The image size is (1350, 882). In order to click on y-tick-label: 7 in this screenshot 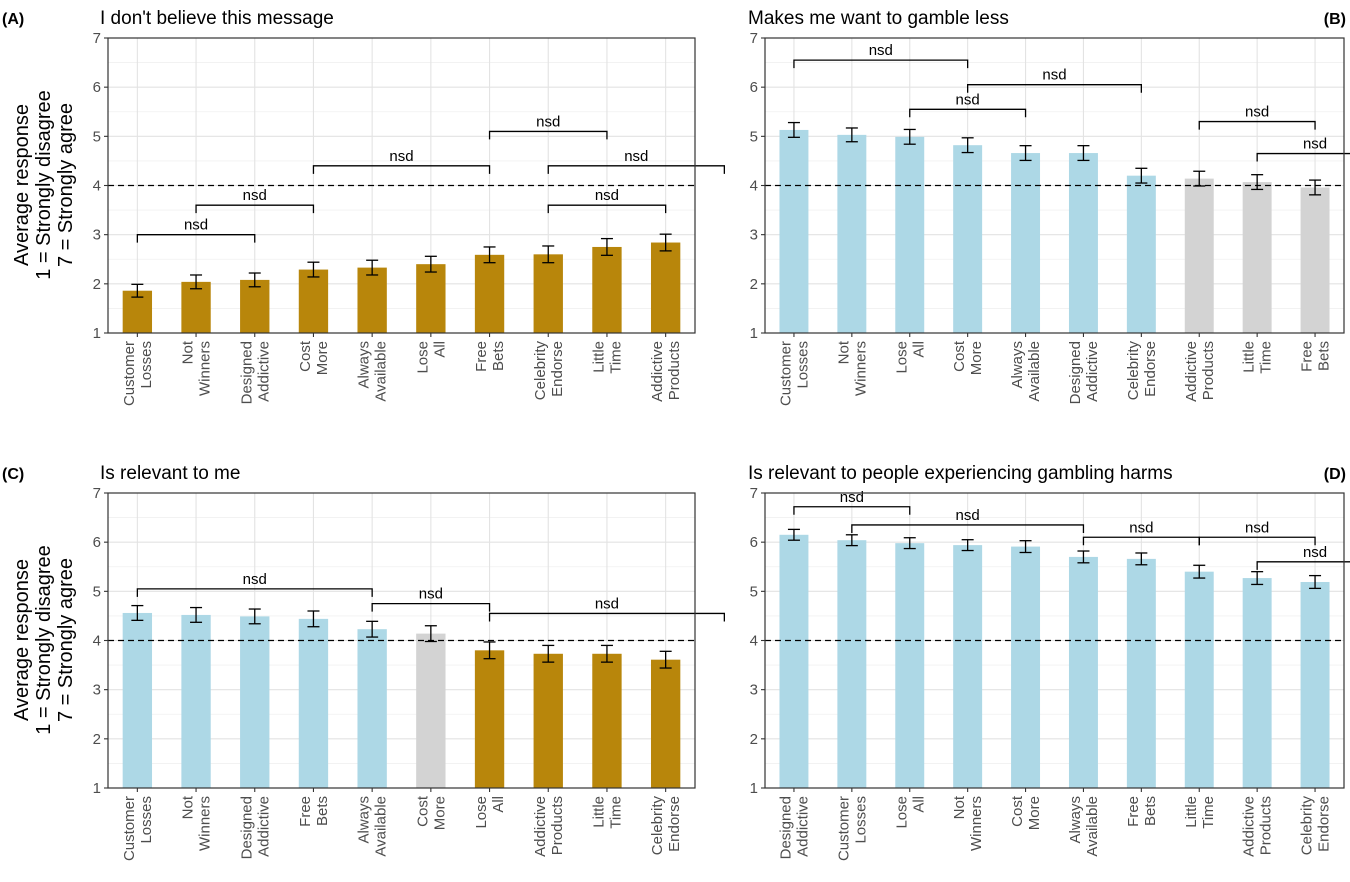, I will do `click(97, 493)`.